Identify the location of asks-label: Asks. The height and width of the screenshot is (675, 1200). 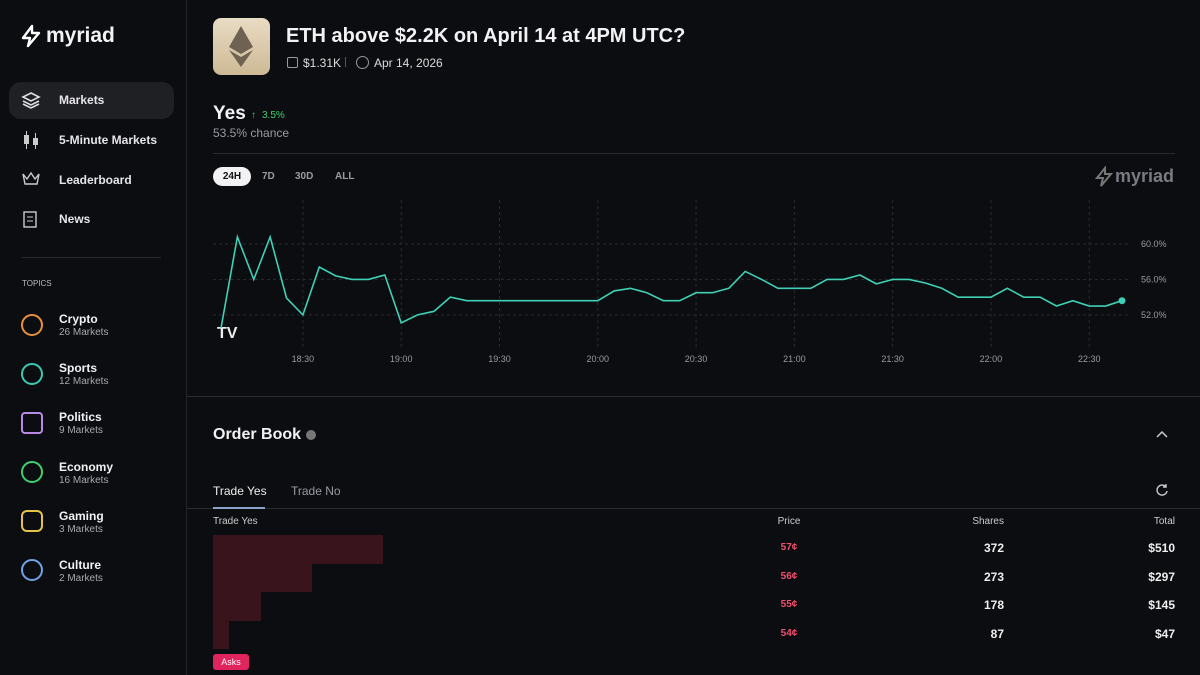
(231, 662).